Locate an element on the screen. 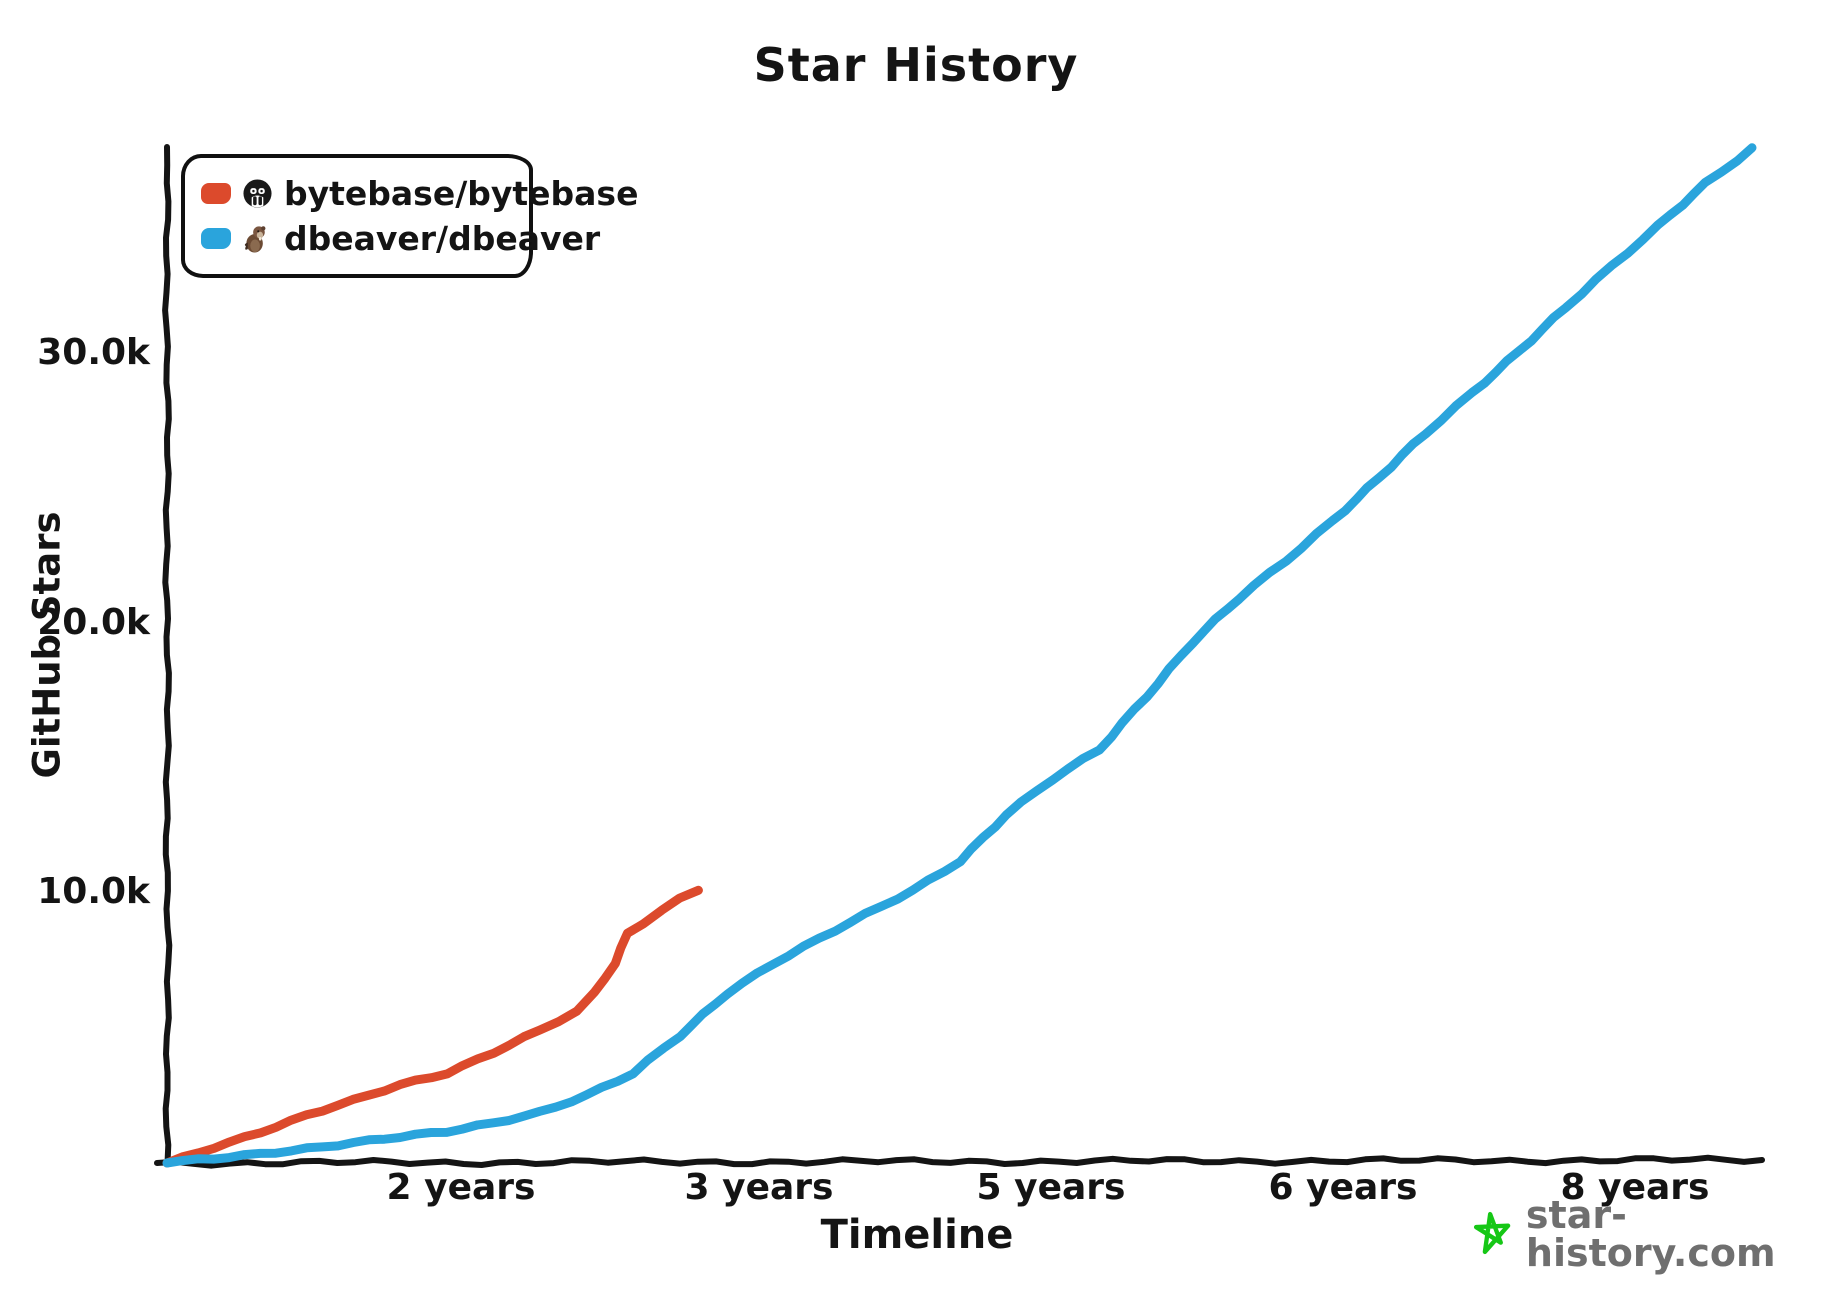 The image size is (1832, 1308). legend-item-dbeaver: dbeaver/dbeaver is located at coordinates (400, 238).